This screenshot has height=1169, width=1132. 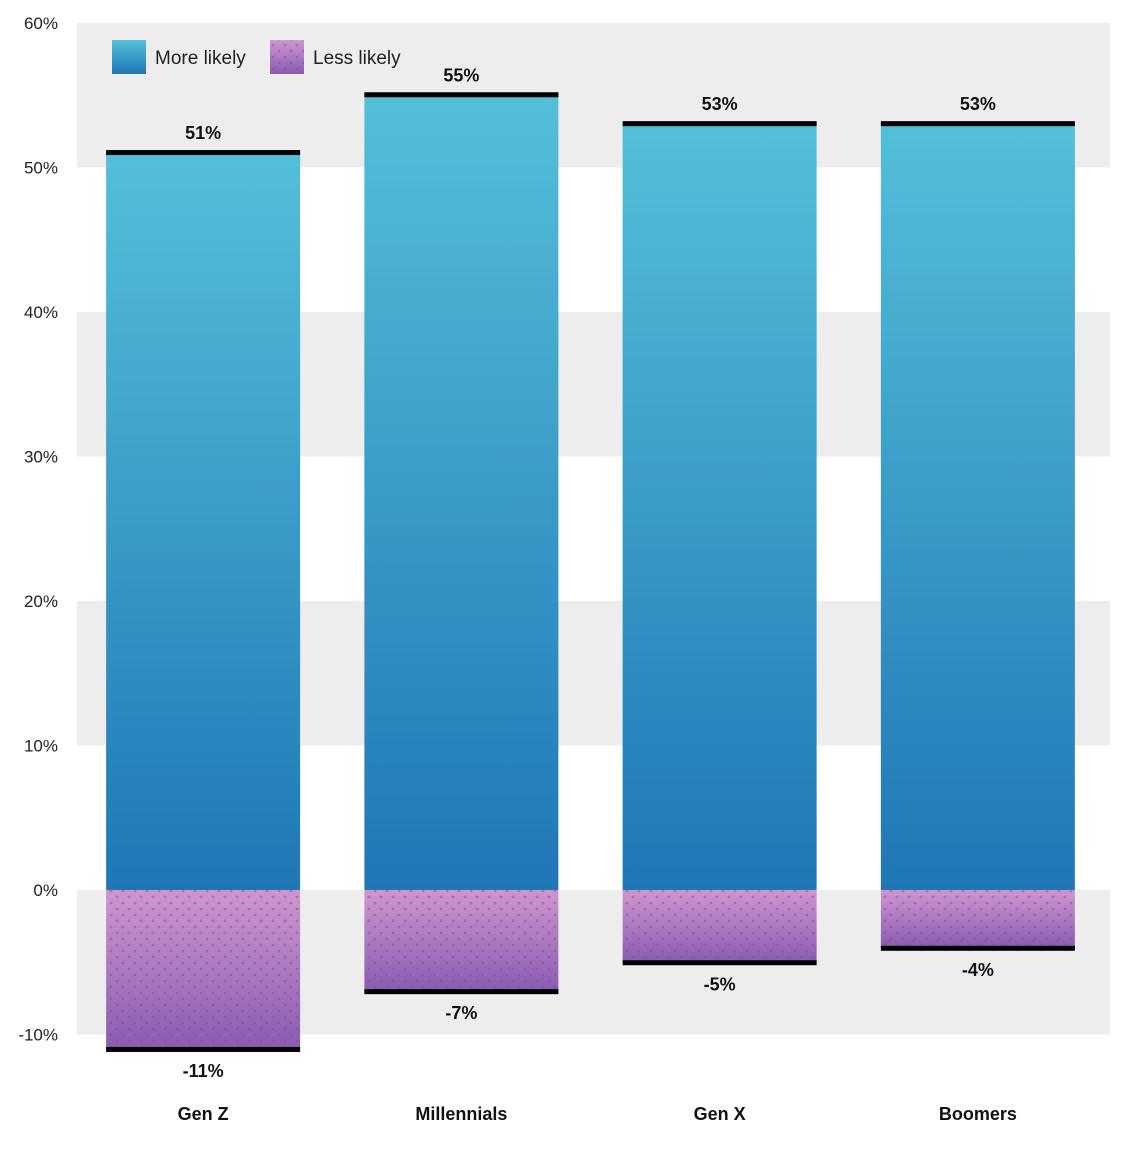 What do you see at coordinates (461, 75) in the screenshot?
I see `data-label-more-likely: 55%` at bounding box center [461, 75].